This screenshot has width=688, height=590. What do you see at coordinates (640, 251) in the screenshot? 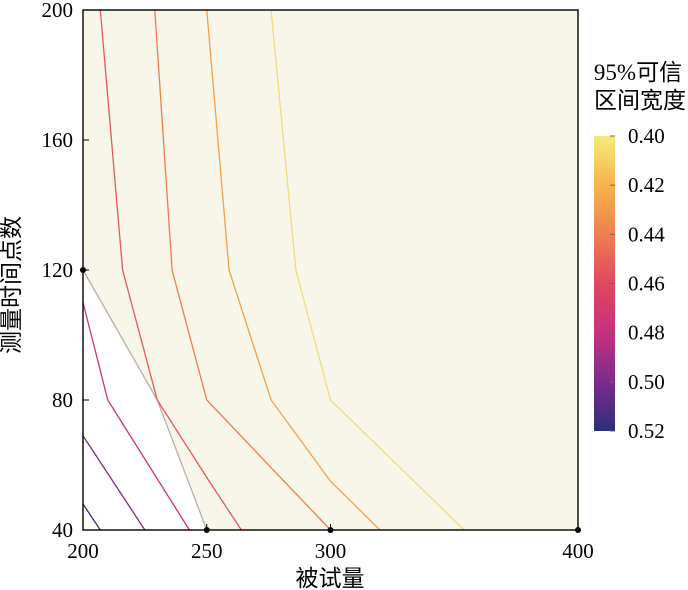
I see `colorbar: 95%可信 区间宽度 0.40 0.42 0.44 0.46 0.48 0.50 0.52` at bounding box center [640, 251].